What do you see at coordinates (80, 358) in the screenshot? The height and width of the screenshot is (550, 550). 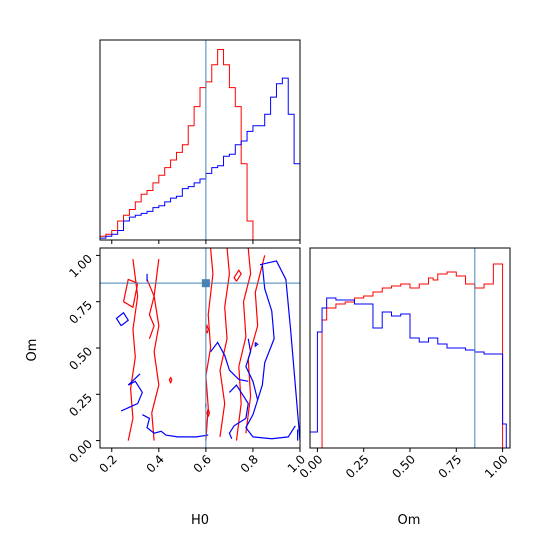 I see `y-tick-label: 0.50` at bounding box center [80, 358].